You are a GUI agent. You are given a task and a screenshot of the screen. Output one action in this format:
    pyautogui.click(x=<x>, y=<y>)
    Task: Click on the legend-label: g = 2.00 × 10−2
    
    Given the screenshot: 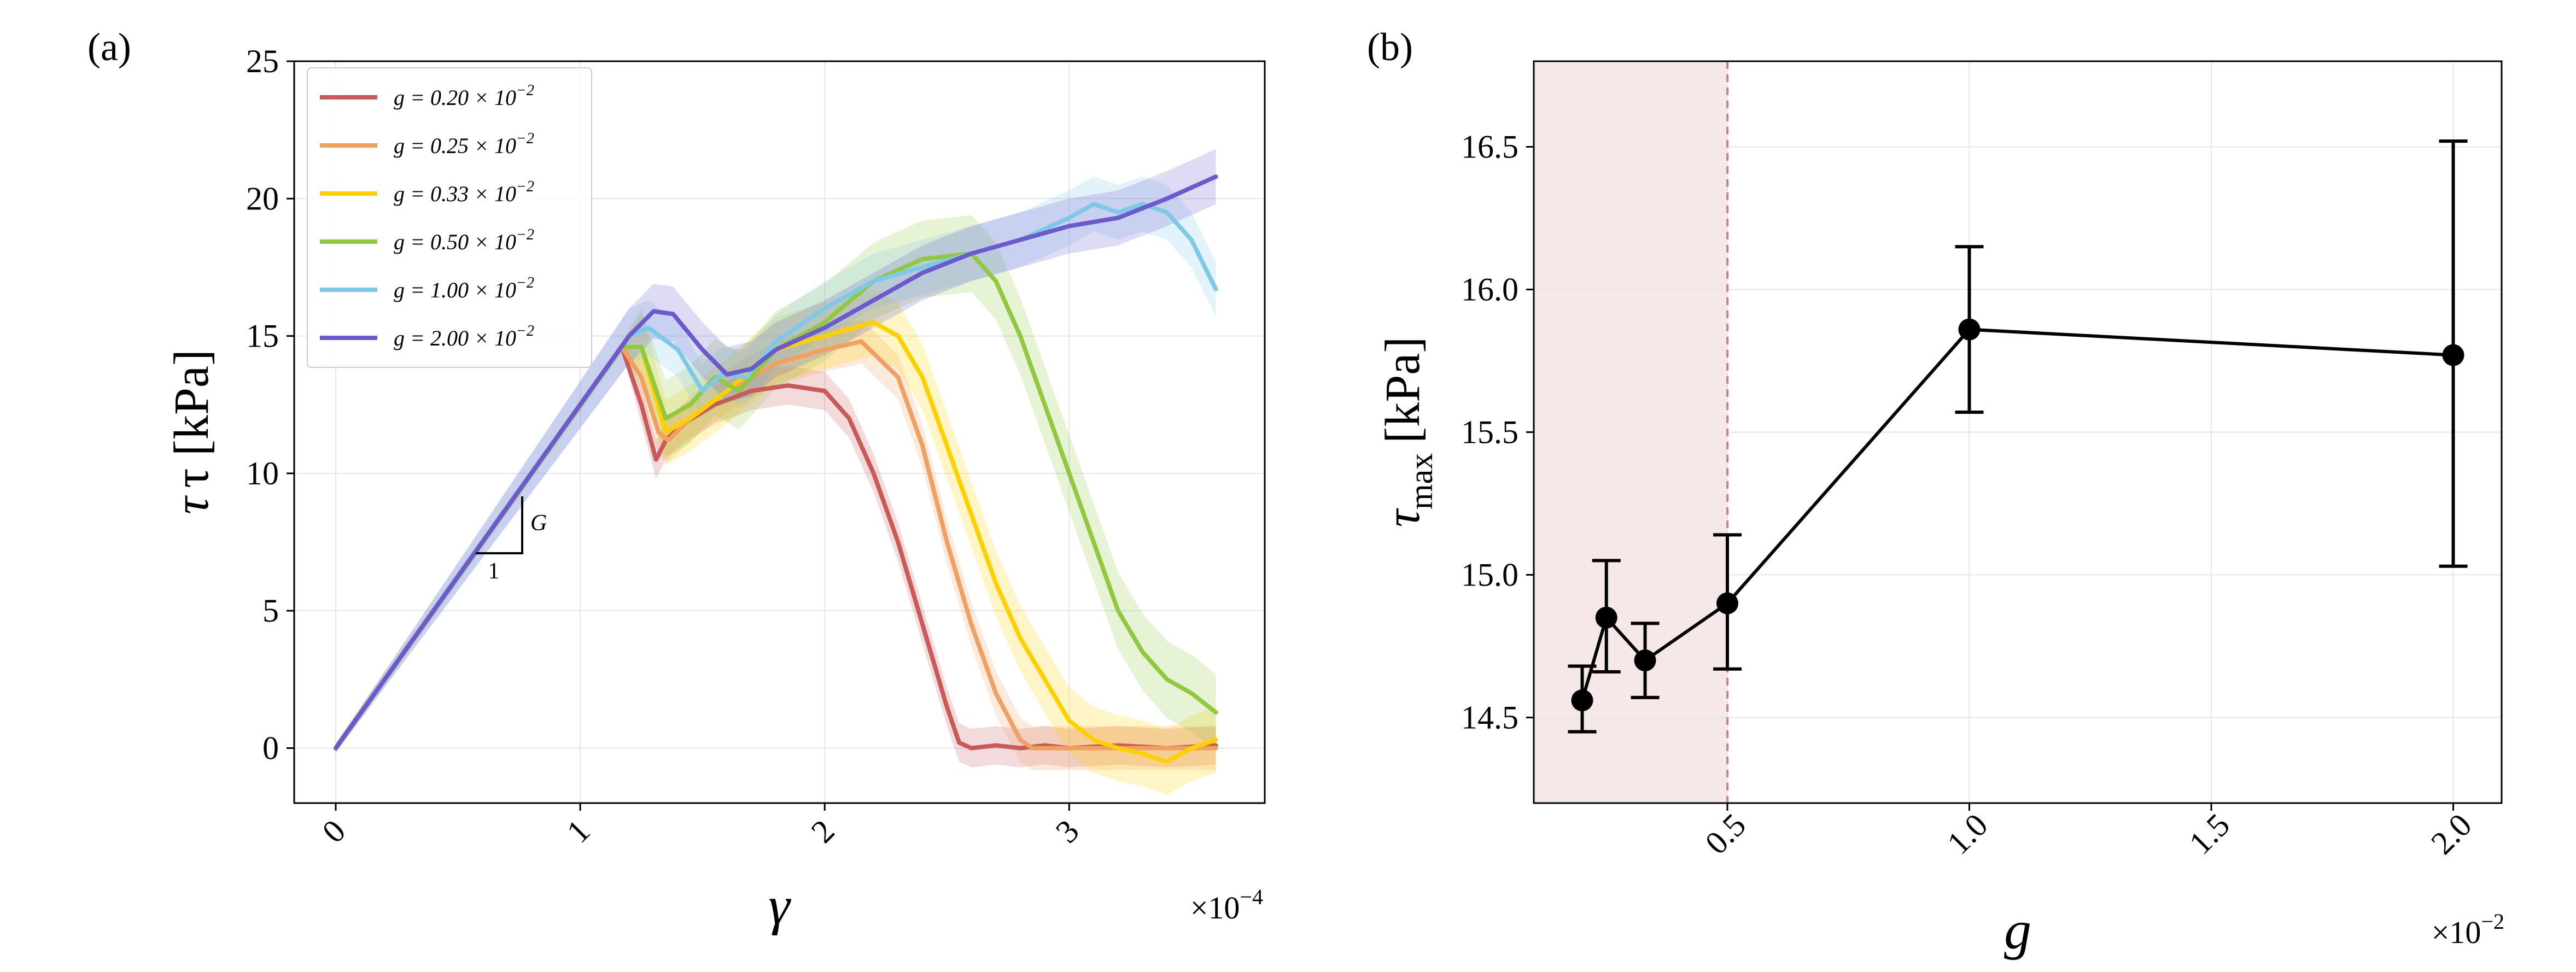 What is the action you would take?
    pyautogui.click(x=464, y=336)
    